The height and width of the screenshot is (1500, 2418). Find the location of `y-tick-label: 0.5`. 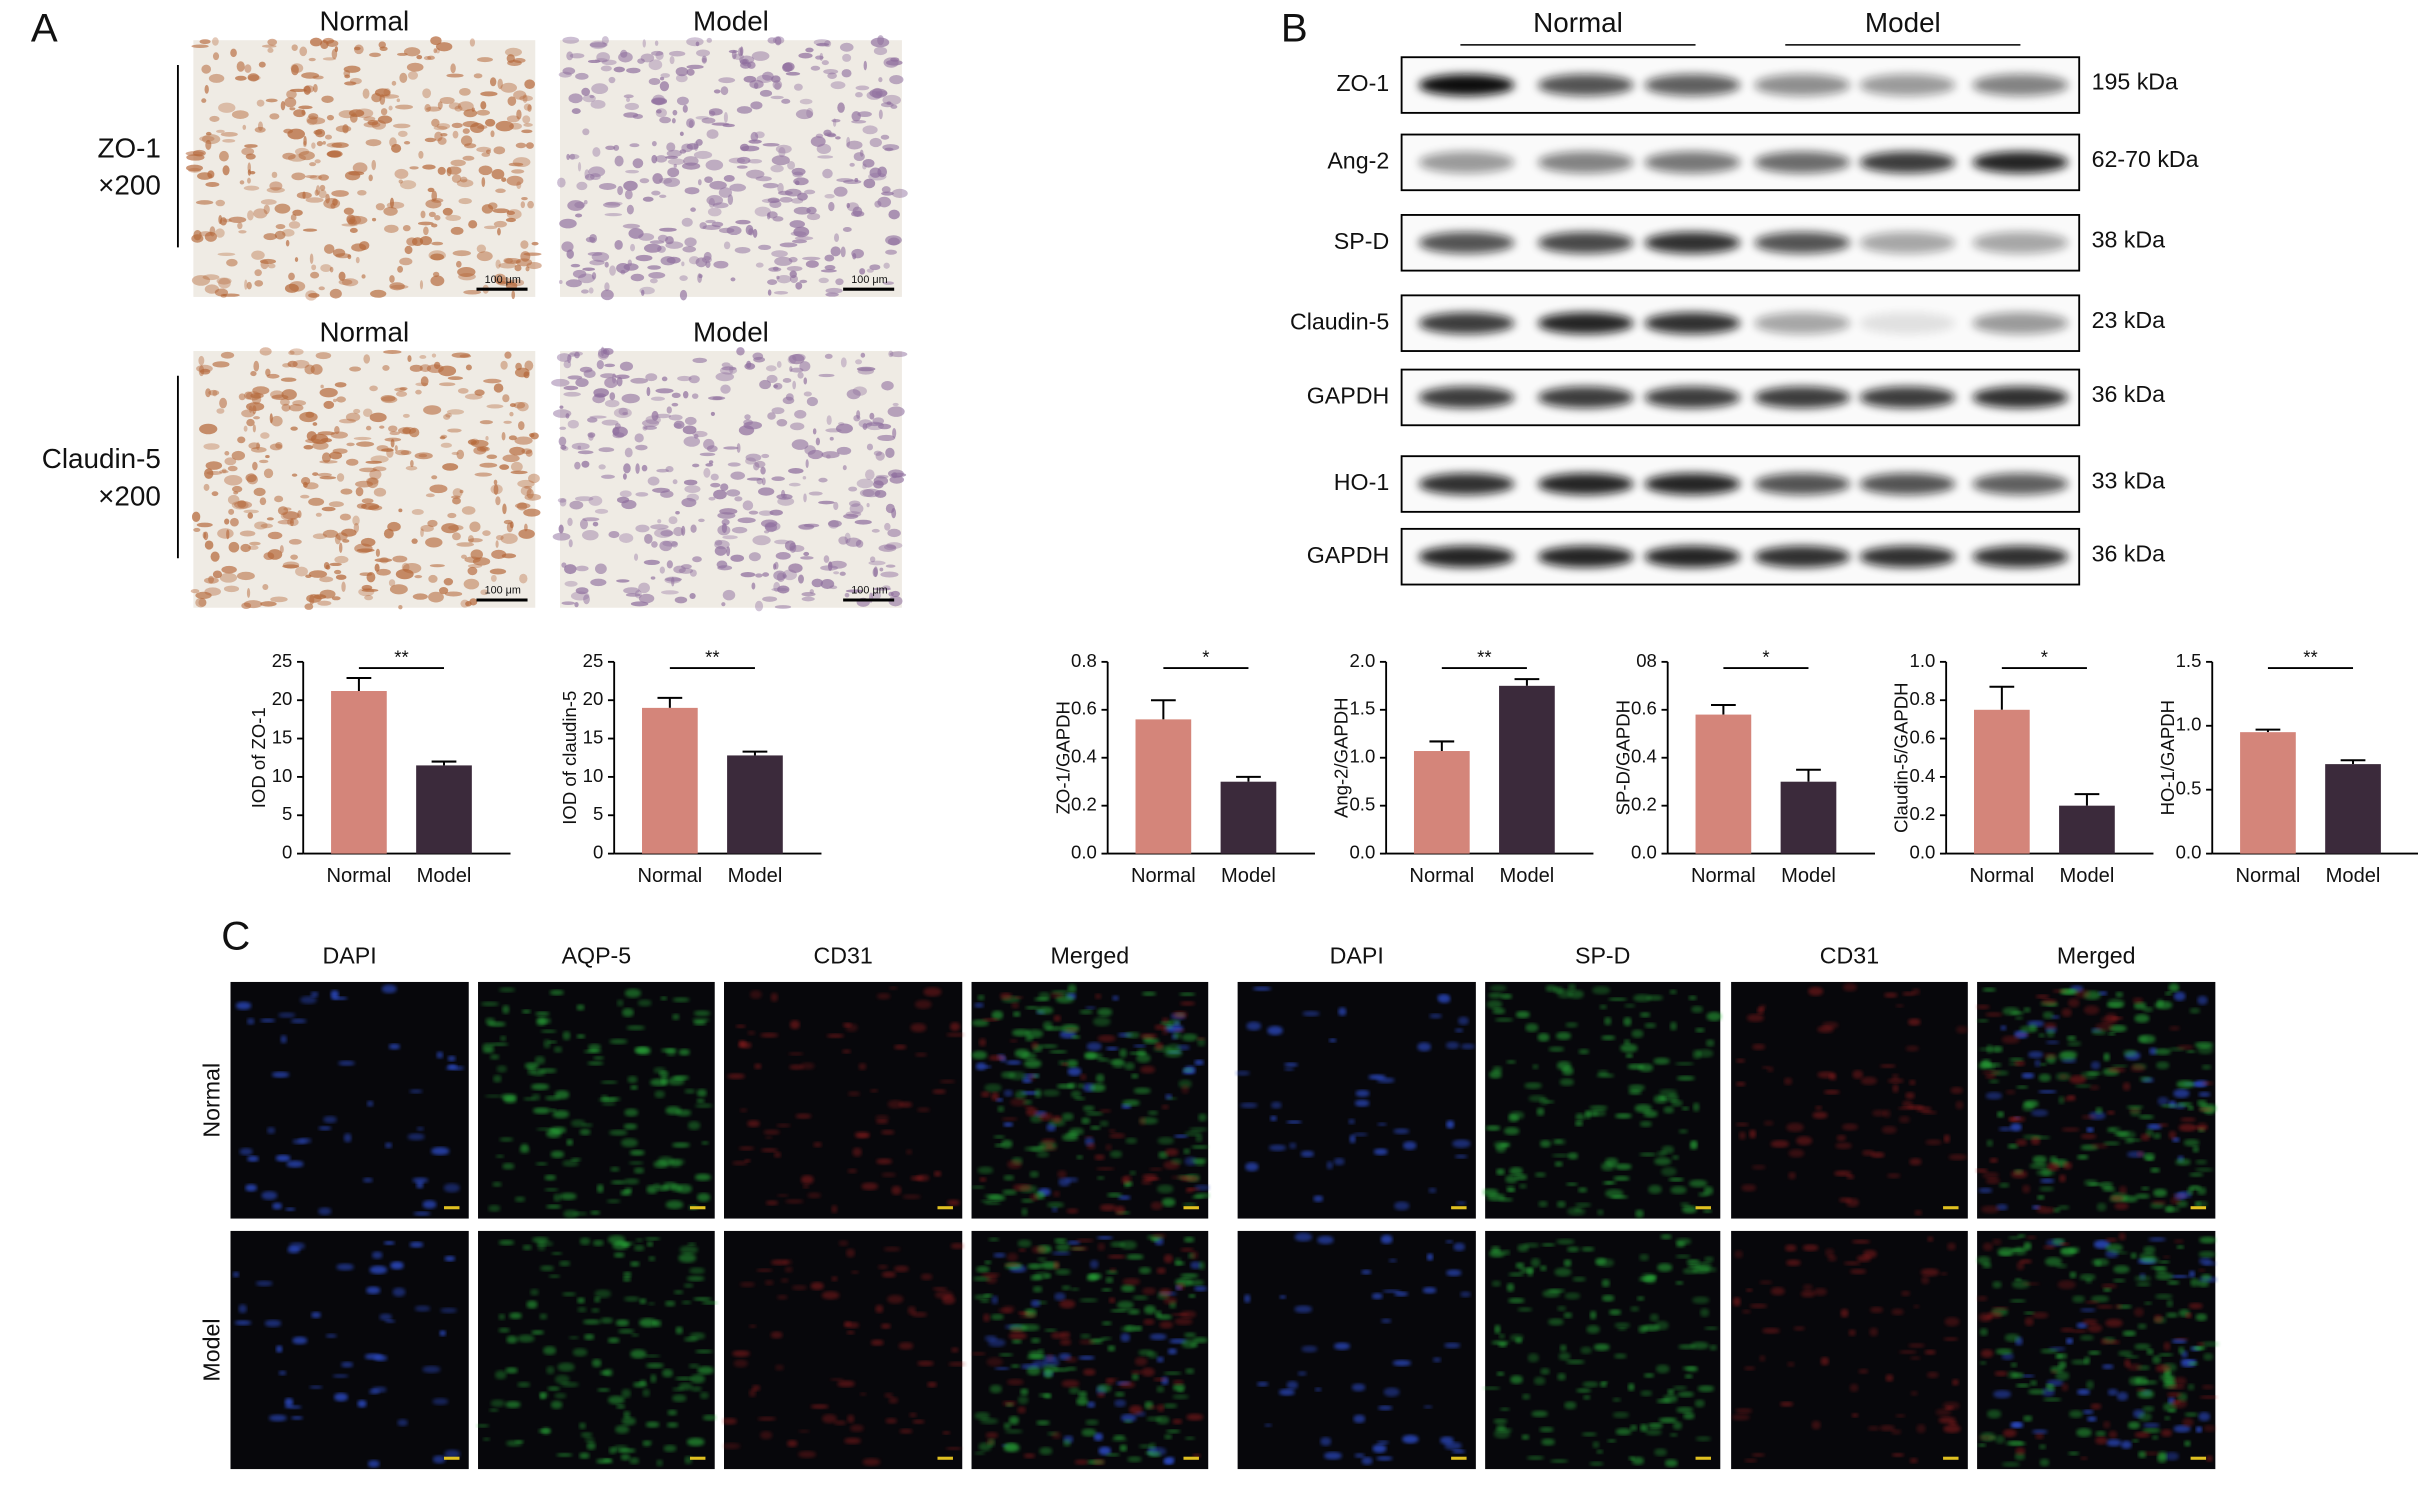

y-tick-label: 0.5 is located at coordinates (1363, 804).